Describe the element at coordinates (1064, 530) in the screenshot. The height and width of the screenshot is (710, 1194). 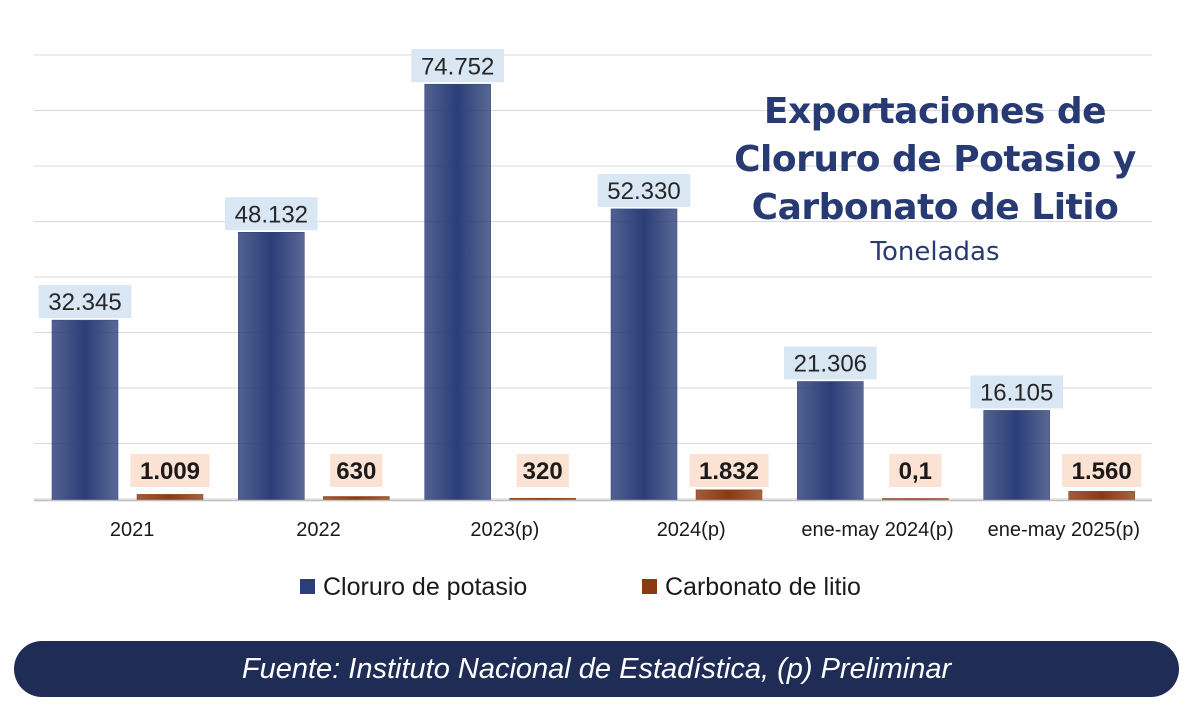
I see `x-tick-label-ene-may-2025-p: ene-may 2025(p)` at that location.